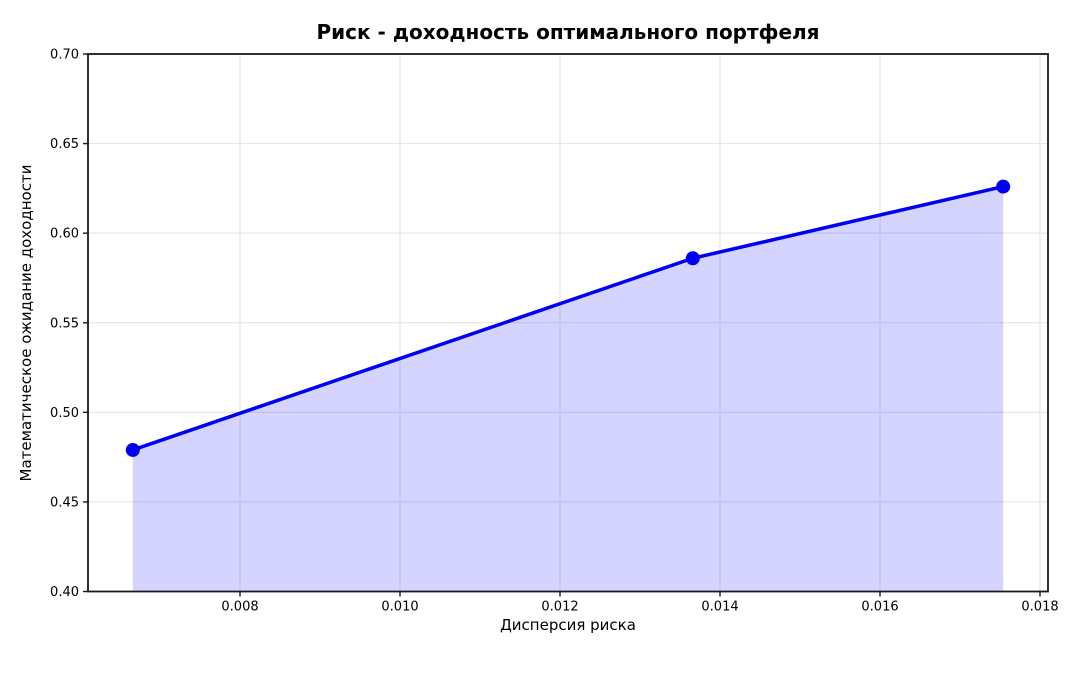  What do you see at coordinates (719, 607) in the screenshot?
I see `x-tick-label: 0.014` at bounding box center [719, 607].